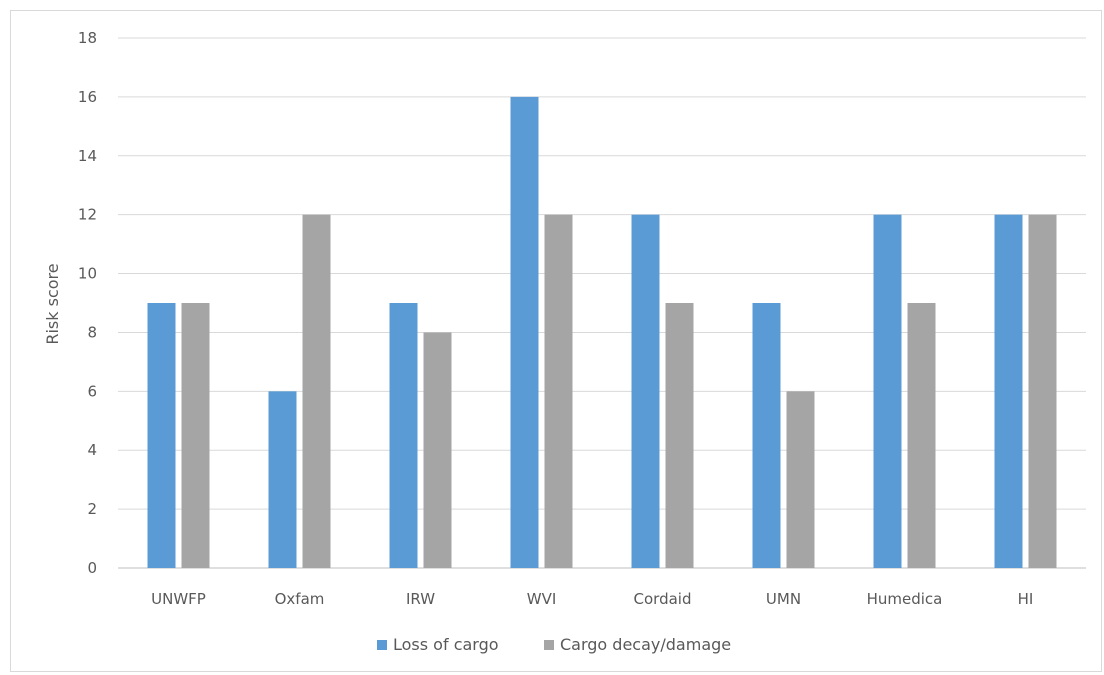 This screenshot has width=1104, height=675. What do you see at coordinates (300, 599) in the screenshot?
I see `x-tick-label: Oxfam` at bounding box center [300, 599].